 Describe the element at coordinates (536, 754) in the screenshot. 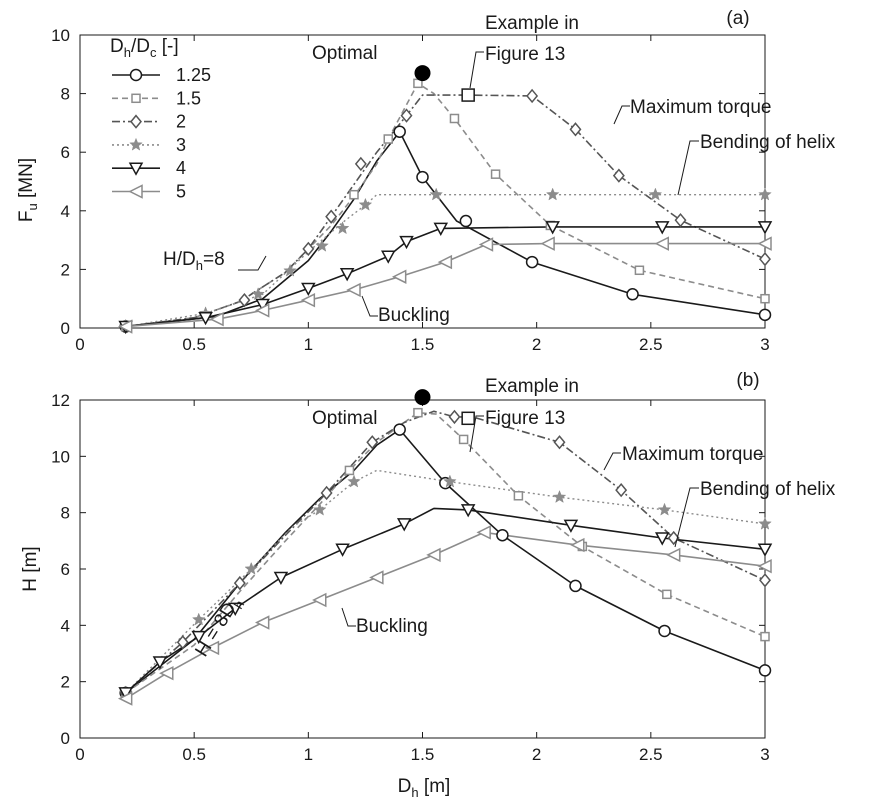

I see `x-tick-label: 2` at that location.